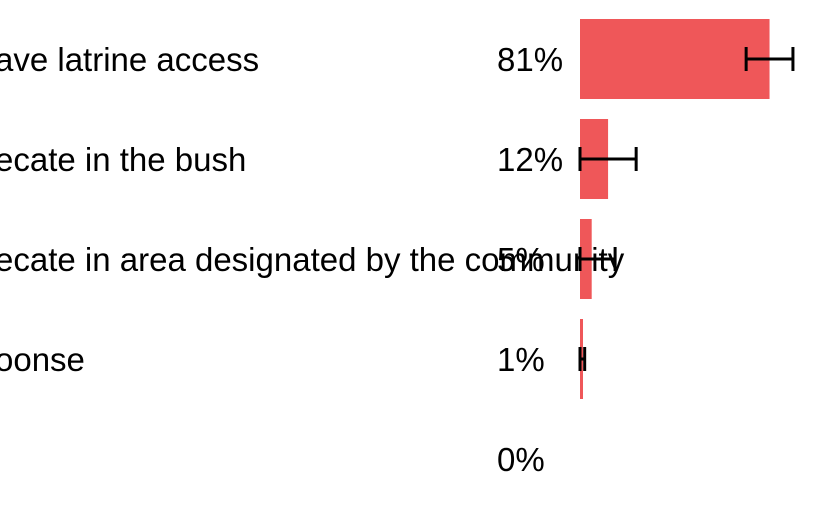 The width and height of the screenshot is (825, 519). What do you see at coordinates (530, 159) in the screenshot?
I see `value-label: 12%` at bounding box center [530, 159].